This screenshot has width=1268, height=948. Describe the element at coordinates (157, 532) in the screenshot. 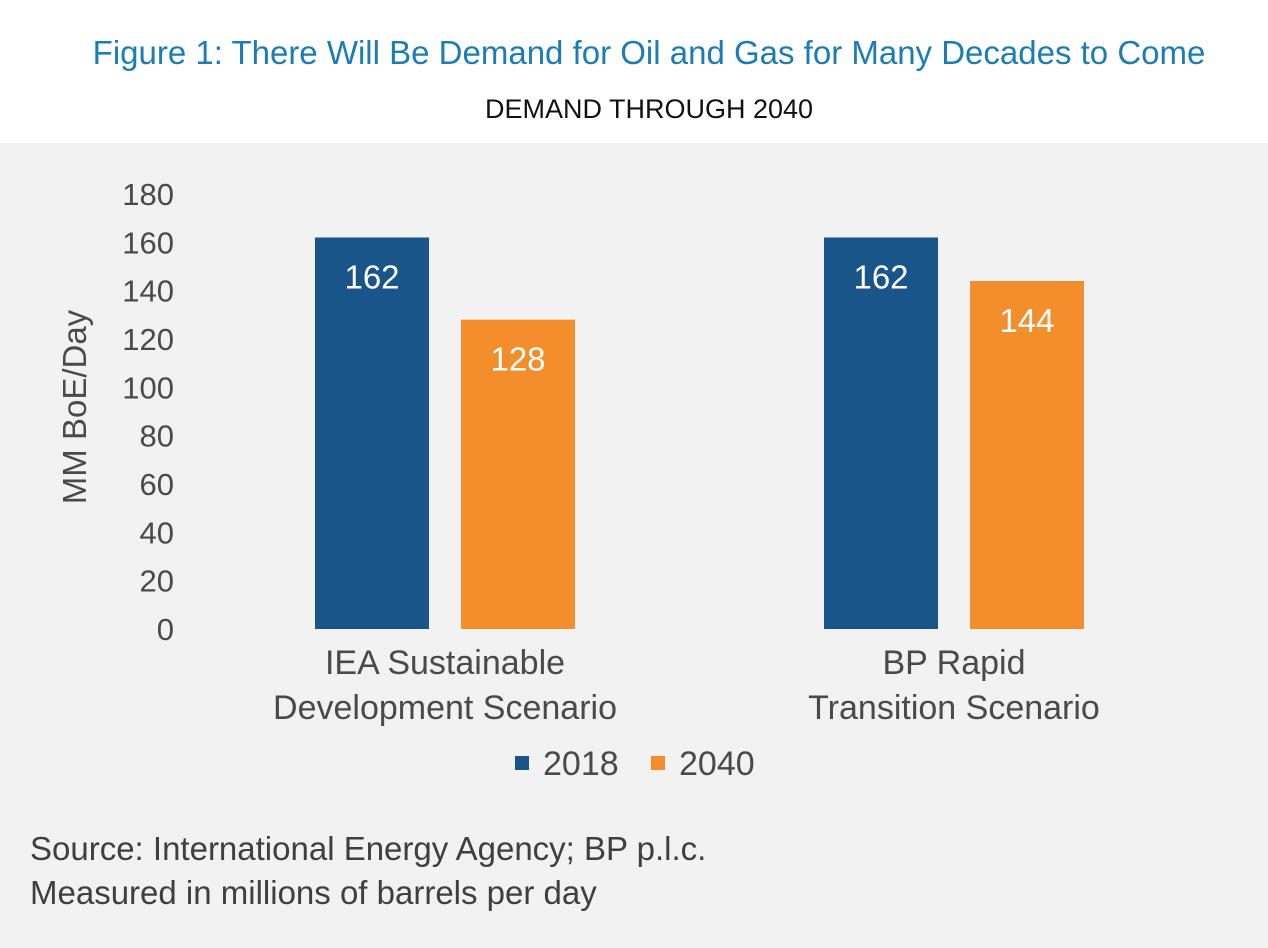

I see `y-tick-label: 40` at that location.